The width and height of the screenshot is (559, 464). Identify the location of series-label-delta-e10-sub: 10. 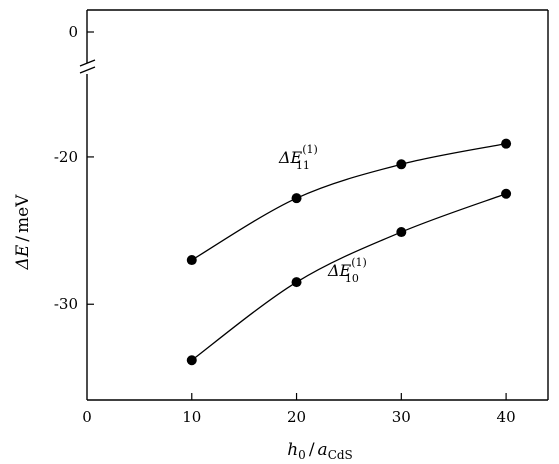
(352, 278).